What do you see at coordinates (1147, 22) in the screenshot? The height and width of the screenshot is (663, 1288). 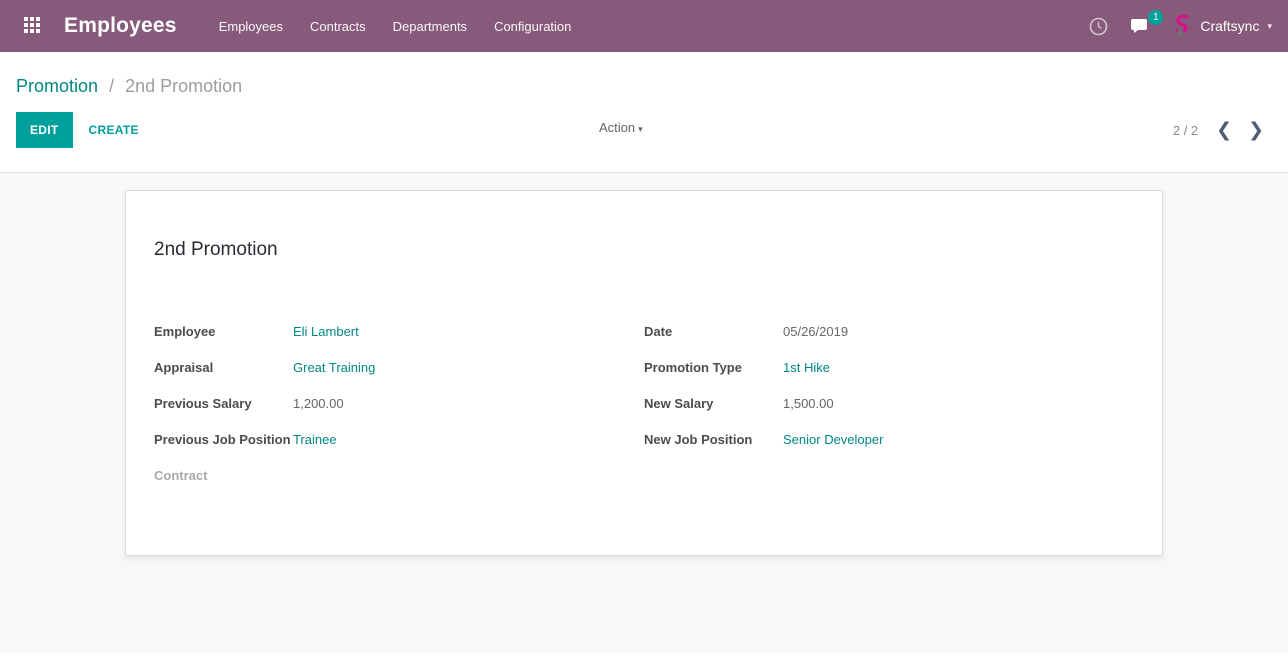 I see `messages-icon: 1` at bounding box center [1147, 22].